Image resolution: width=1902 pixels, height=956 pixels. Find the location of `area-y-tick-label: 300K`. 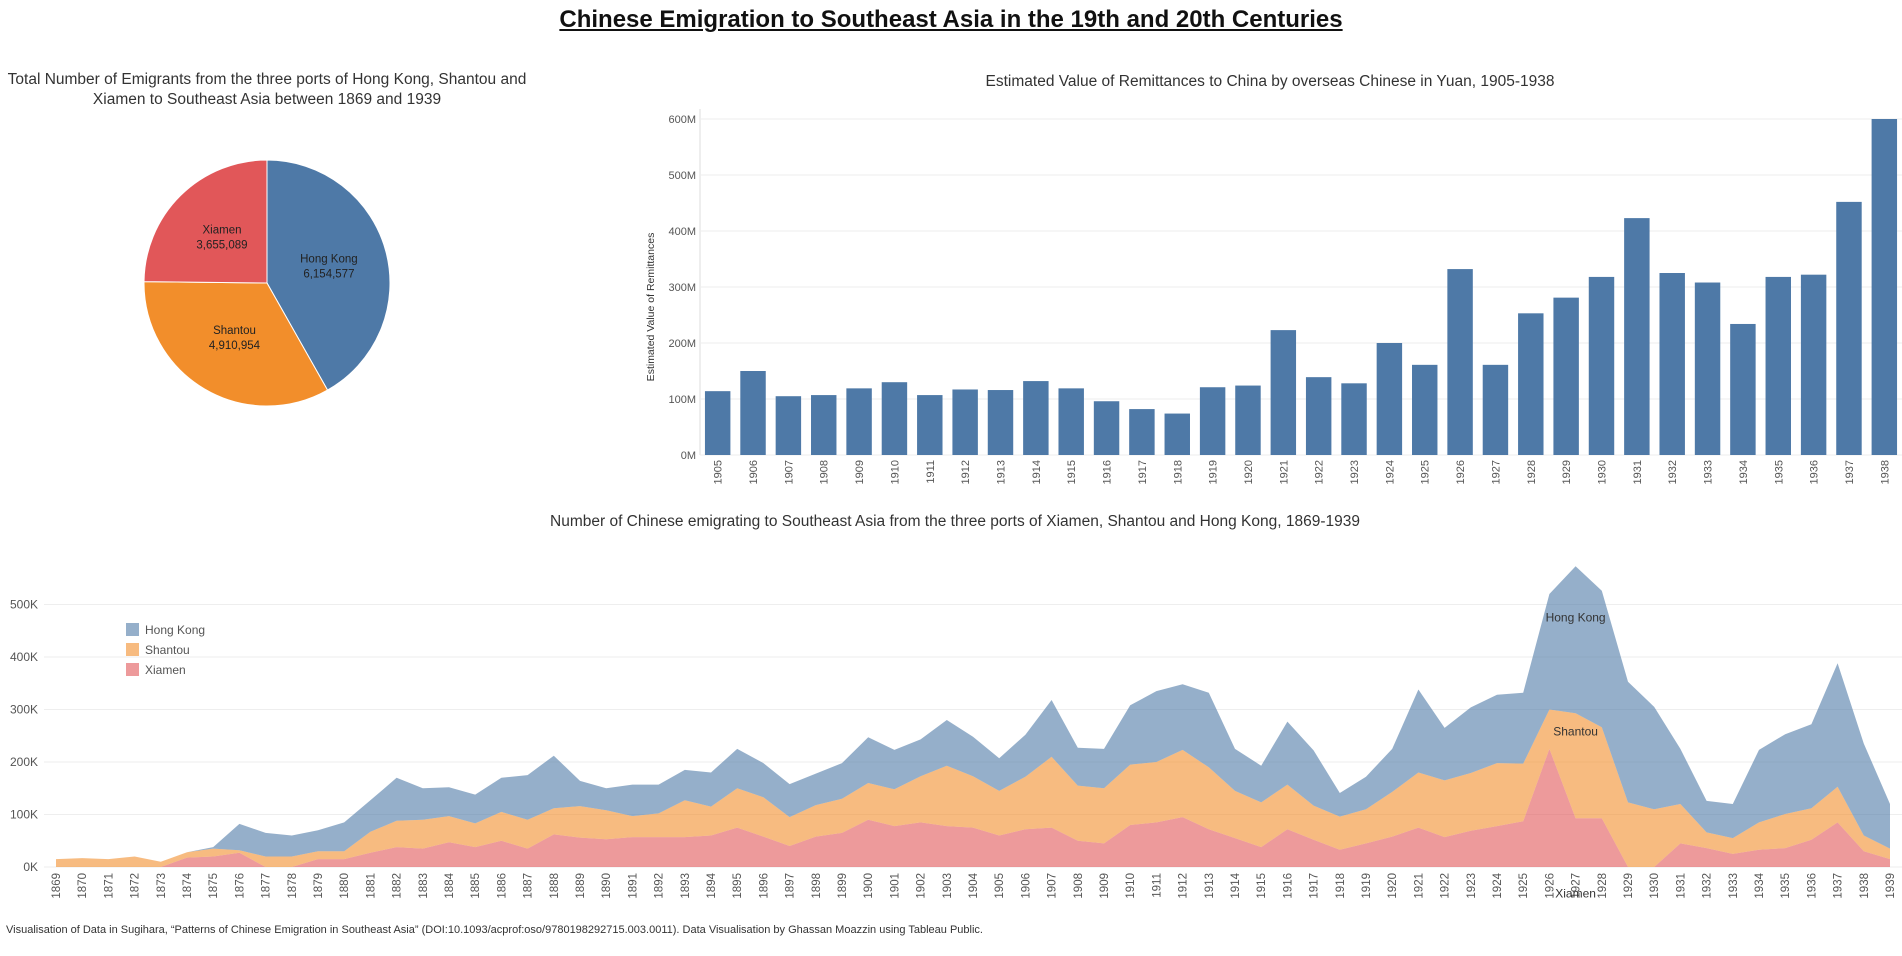

area-y-tick-label: 300K is located at coordinates (24, 710).